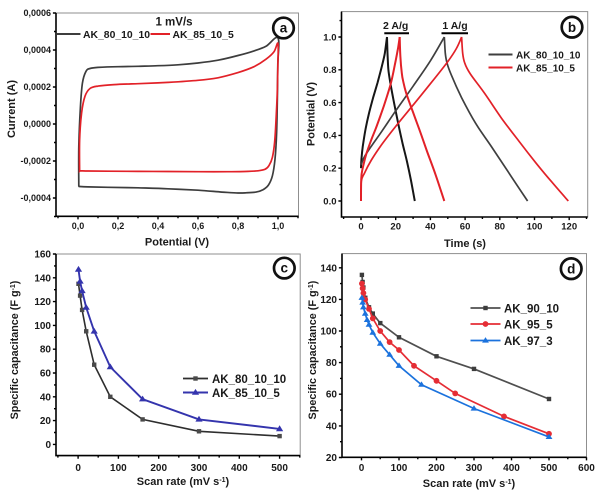 Image resolution: width=600 pixels, height=497 pixels. What do you see at coordinates (37, 124) in the screenshot?
I see `svg-text: 0,0000` at bounding box center [37, 124].